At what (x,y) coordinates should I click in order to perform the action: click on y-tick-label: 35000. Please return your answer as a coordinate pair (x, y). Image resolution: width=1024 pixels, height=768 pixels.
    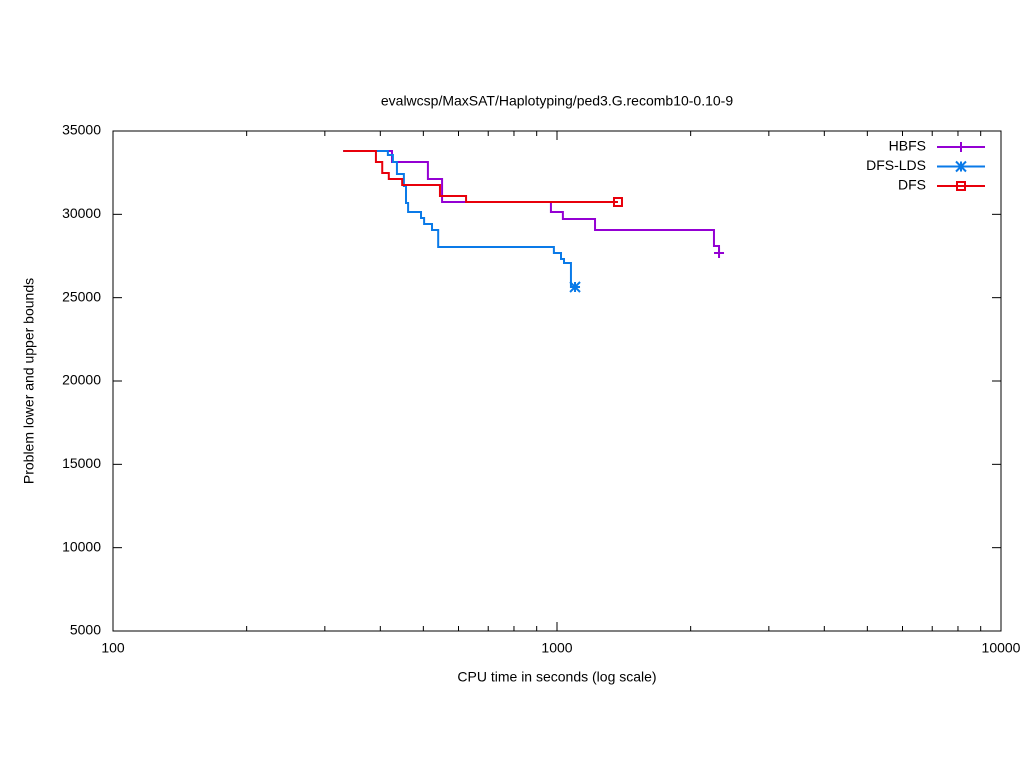
    Looking at the image, I should click on (81, 130).